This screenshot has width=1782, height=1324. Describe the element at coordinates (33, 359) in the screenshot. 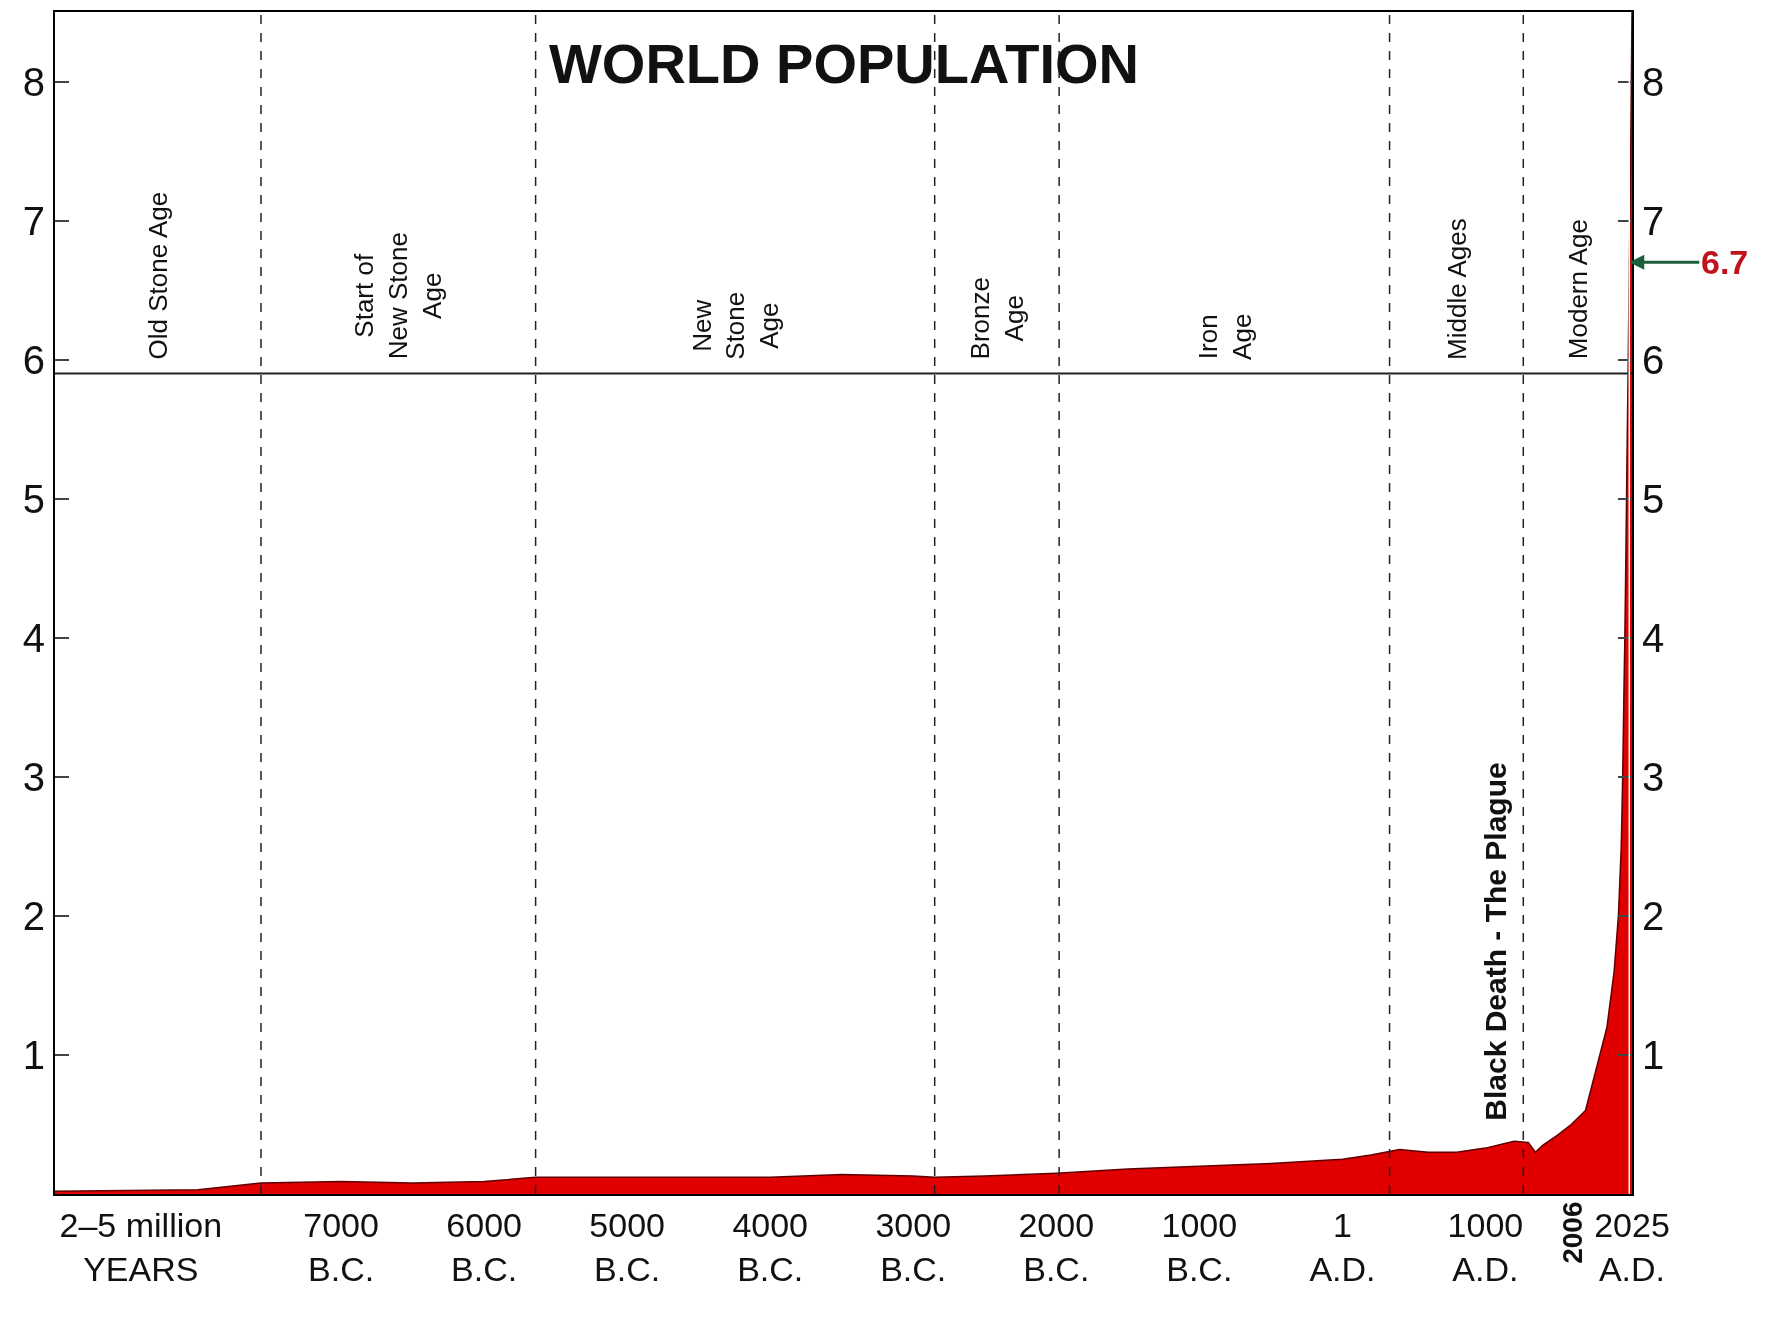

I see `y-tick-label: 6` at that location.